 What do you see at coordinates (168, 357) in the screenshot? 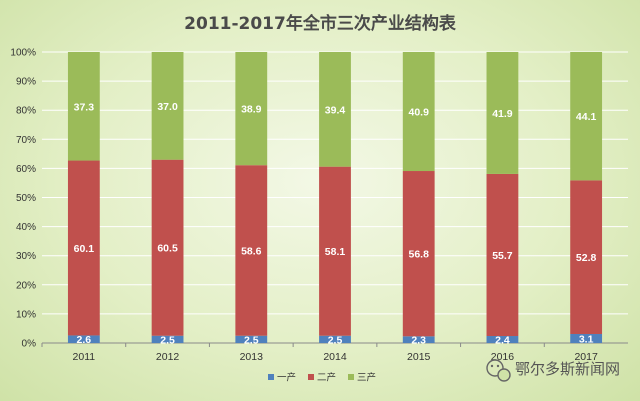
I see `x-tick-label: 2012` at bounding box center [168, 357].